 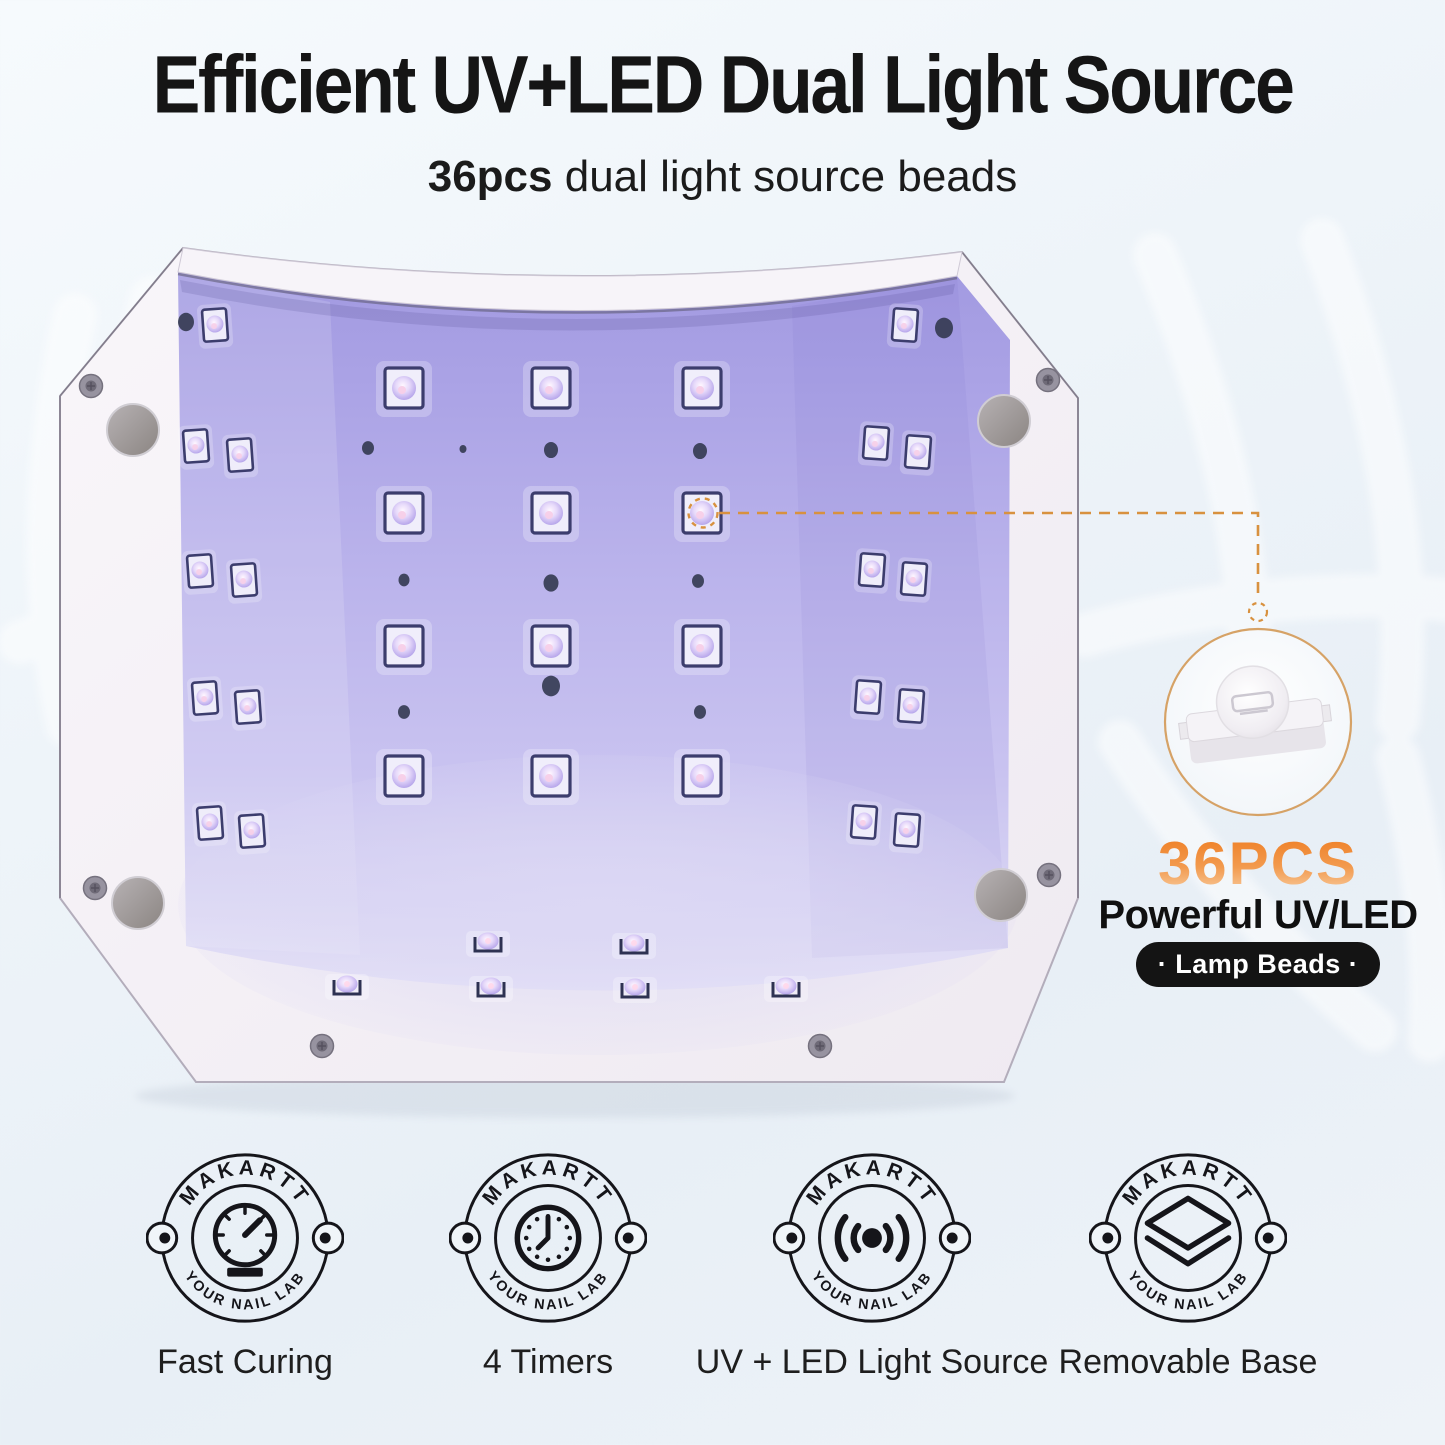 I want to click on rim-inner-shadow, so click(x=567, y=305).